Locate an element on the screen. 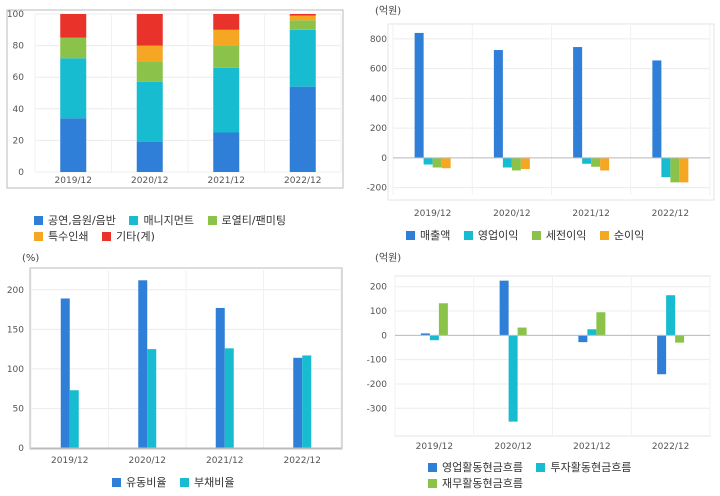 The width and height of the screenshot is (720, 496). y-tick-label: 80 is located at coordinates (19, 47).